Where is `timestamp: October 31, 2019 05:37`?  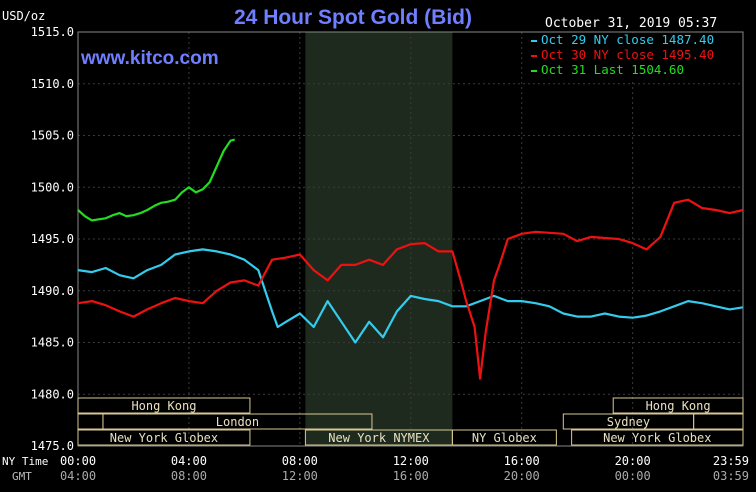
timestamp: October 31, 2019 05:37 is located at coordinates (631, 23).